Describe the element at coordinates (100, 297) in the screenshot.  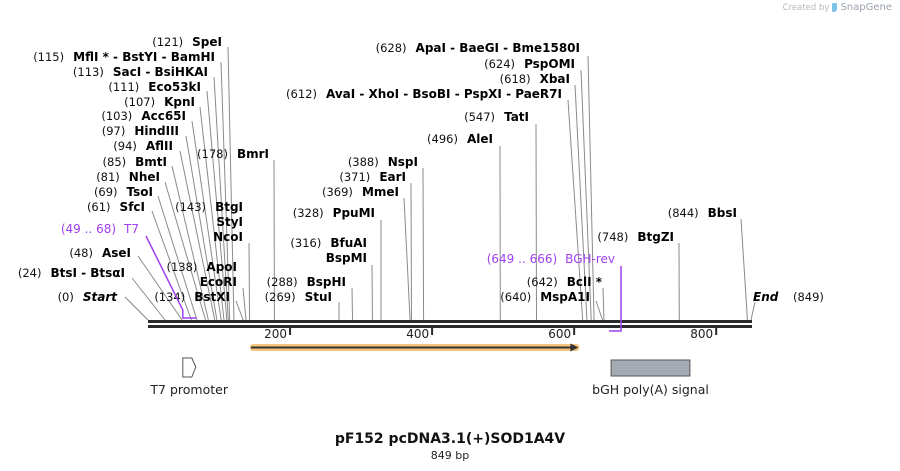
I see `enzyme-name: Start` at that location.